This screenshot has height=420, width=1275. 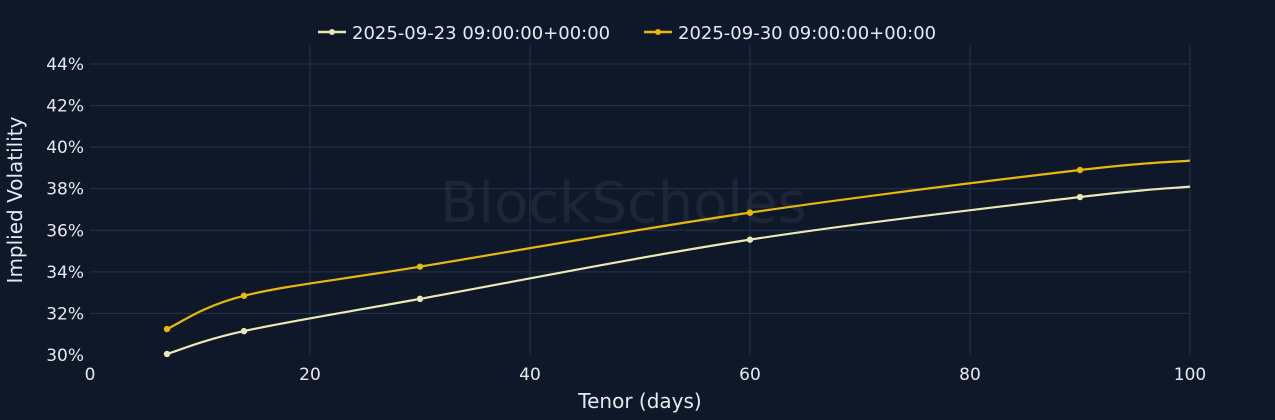 What do you see at coordinates (65, 148) in the screenshot?
I see `y-tick-label: 40%` at bounding box center [65, 148].